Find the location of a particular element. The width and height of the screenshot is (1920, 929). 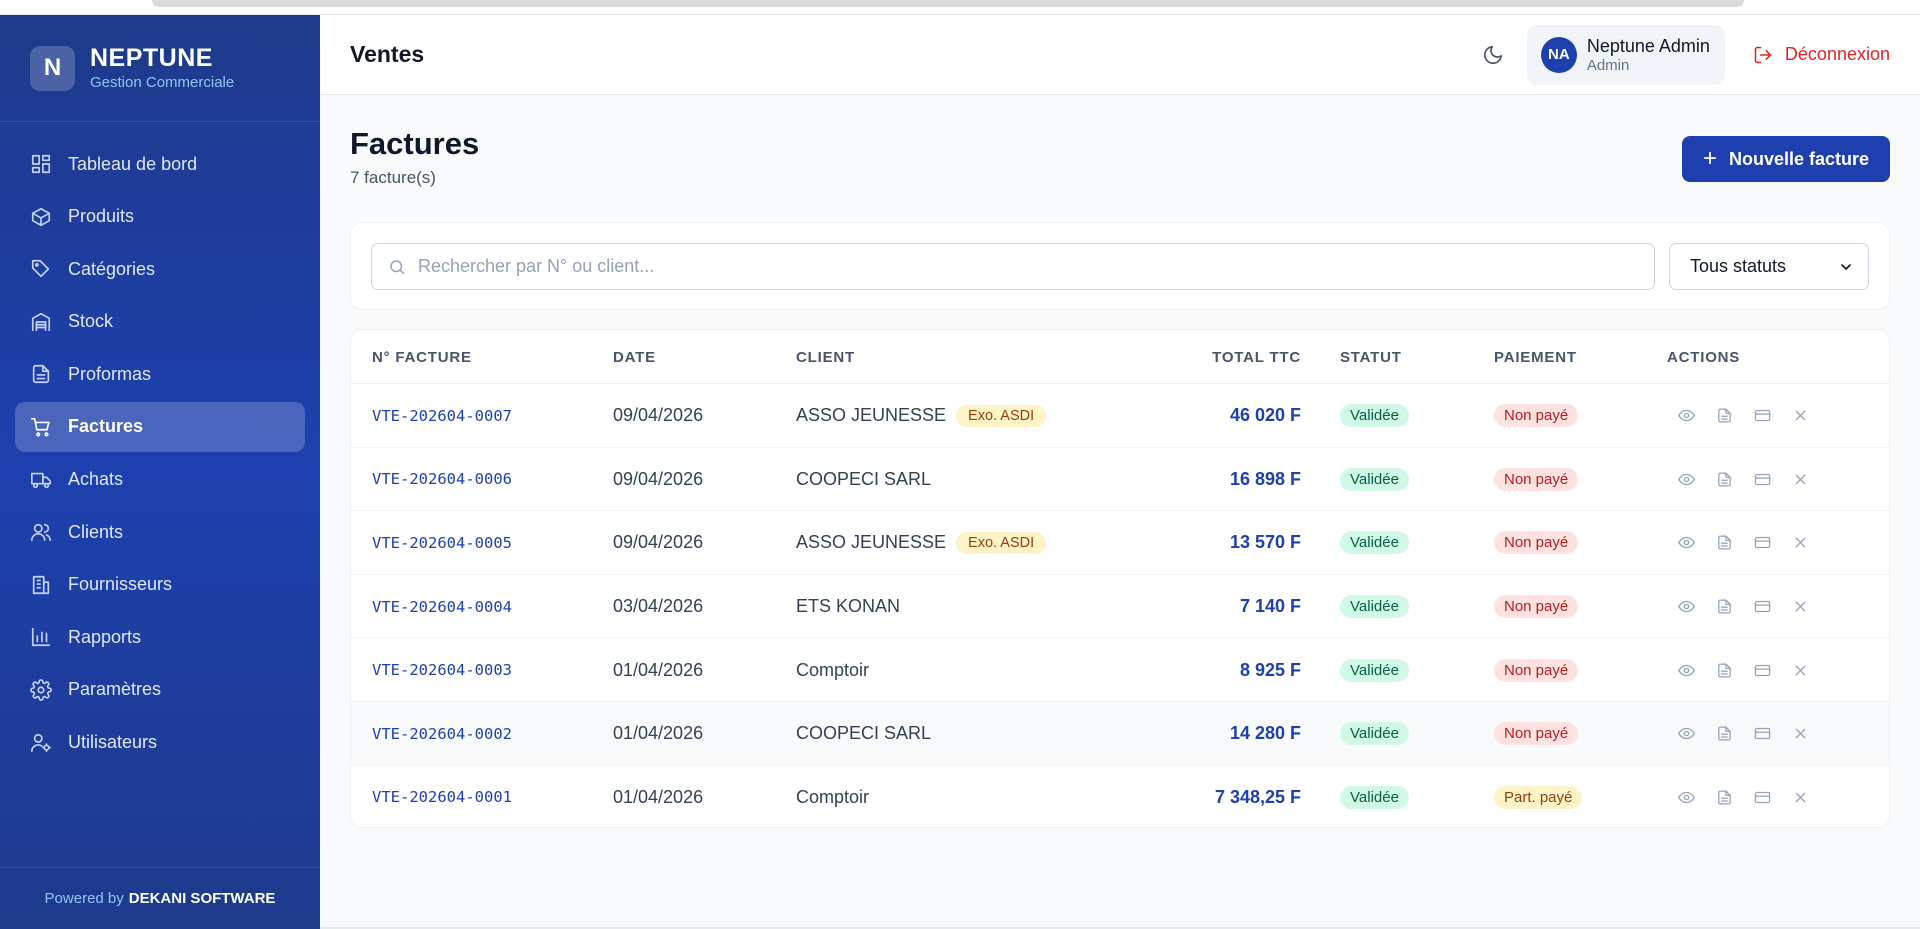

invoice-number-link: VTE-202604-0005 is located at coordinates (442, 542).